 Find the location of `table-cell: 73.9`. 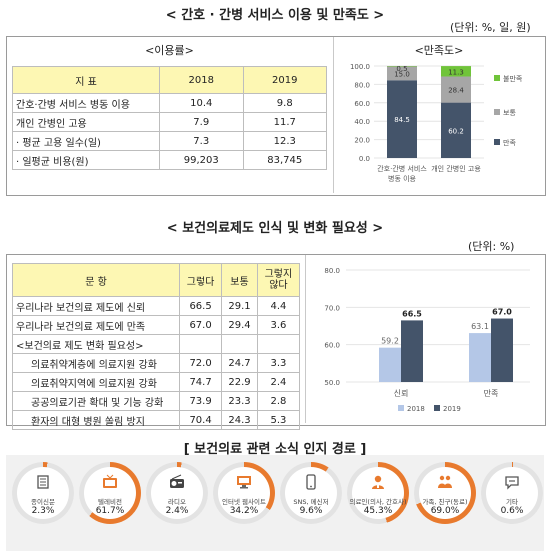

table-cell: 73.9 is located at coordinates (200, 401).